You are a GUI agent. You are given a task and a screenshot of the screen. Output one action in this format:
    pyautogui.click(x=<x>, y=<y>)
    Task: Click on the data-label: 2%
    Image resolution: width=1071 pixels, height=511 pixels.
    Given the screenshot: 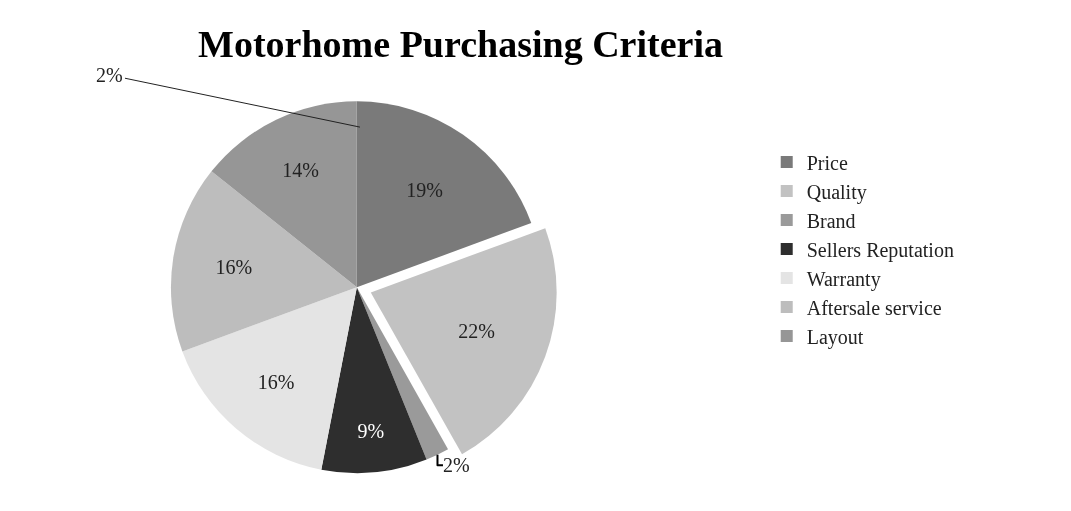 What is the action you would take?
    pyautogui.click(x=456, y=465)
    